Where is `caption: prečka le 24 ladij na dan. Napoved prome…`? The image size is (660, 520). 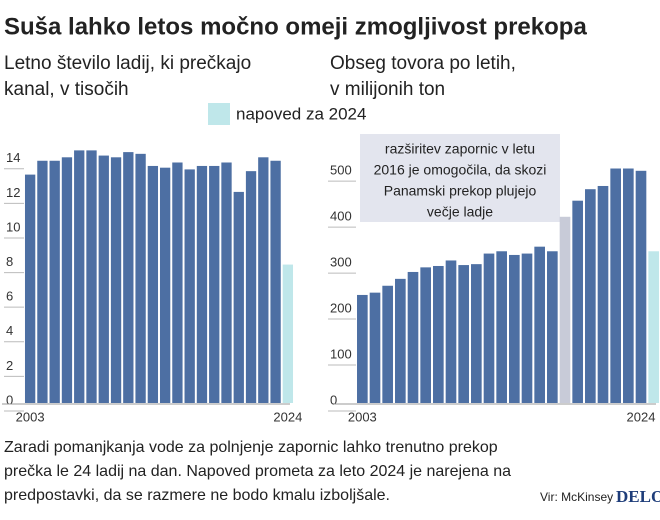 caption: prečka le 24 ladij na dan. Napoved prome… is located at coordinates (257, 471).